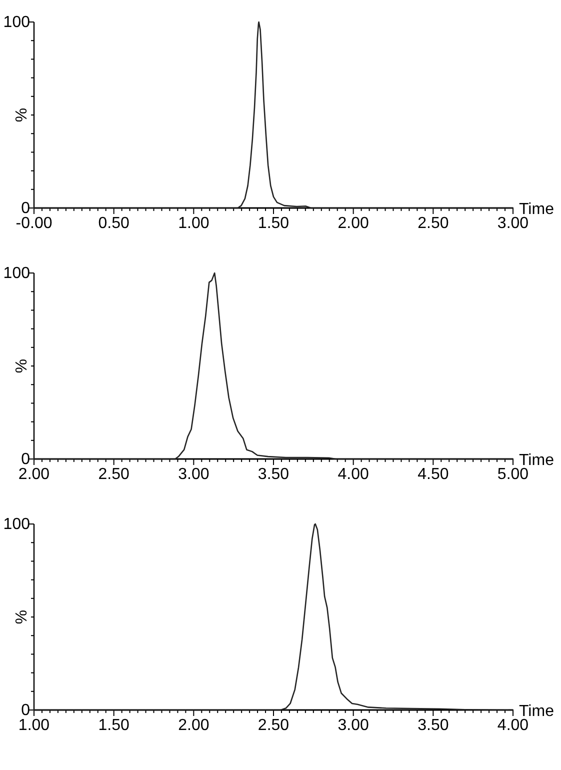  Describe the element at coordinates (114, 223) in the screenshot. I see `x-tick-label: 0.50` at that location.